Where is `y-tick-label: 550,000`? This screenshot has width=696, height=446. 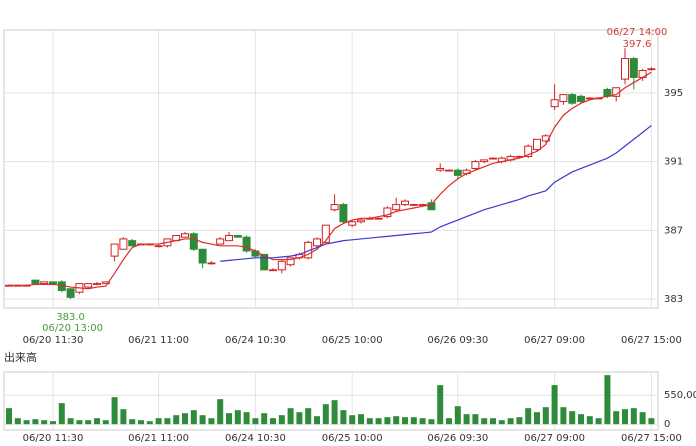
y-tick-label: 550,000 is located at coordinates (680, 395).